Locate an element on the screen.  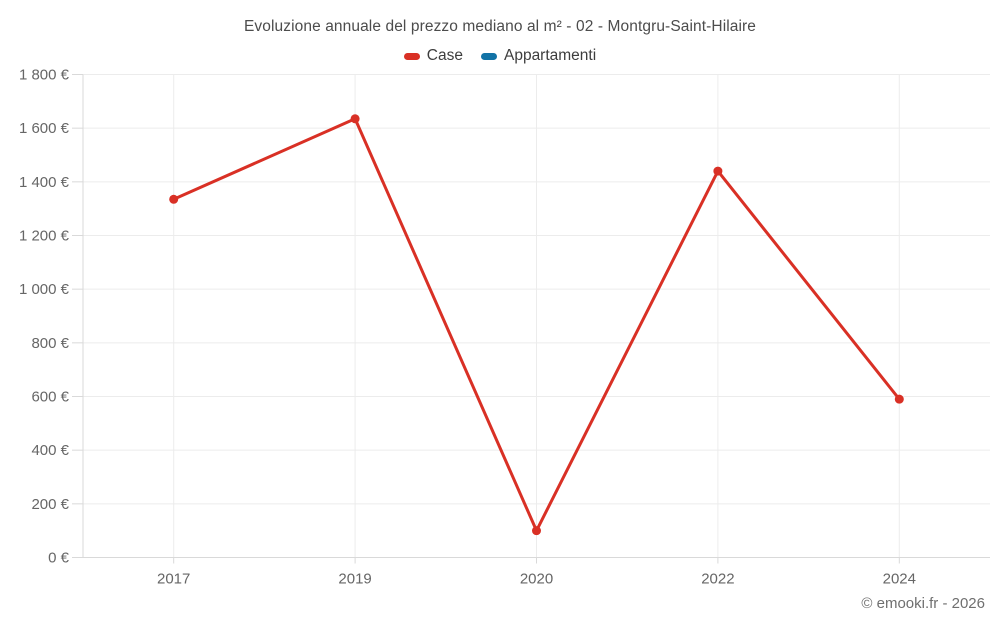
x-tick-label: 2020 is located at coordinates (536, 579).